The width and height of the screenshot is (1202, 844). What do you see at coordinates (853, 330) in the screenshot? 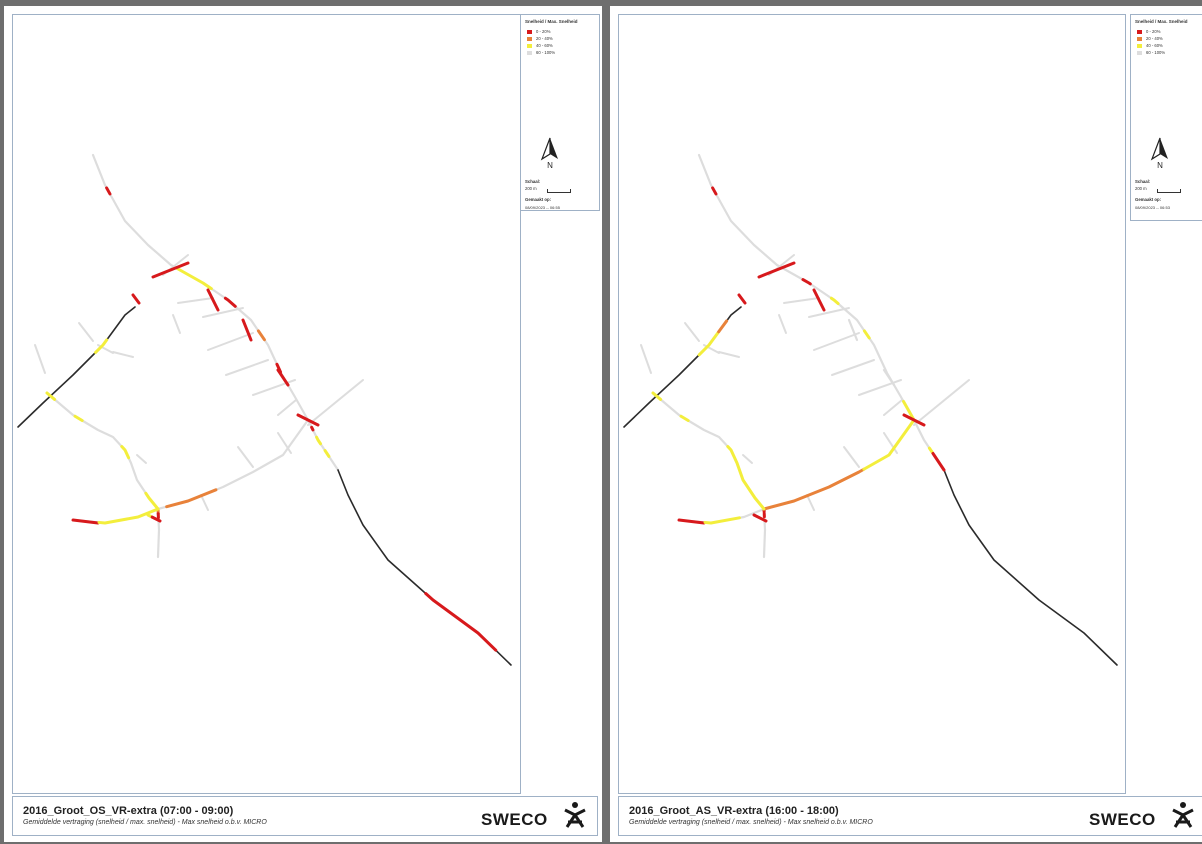
I see `road-x4` at bounding box center [853, 330].